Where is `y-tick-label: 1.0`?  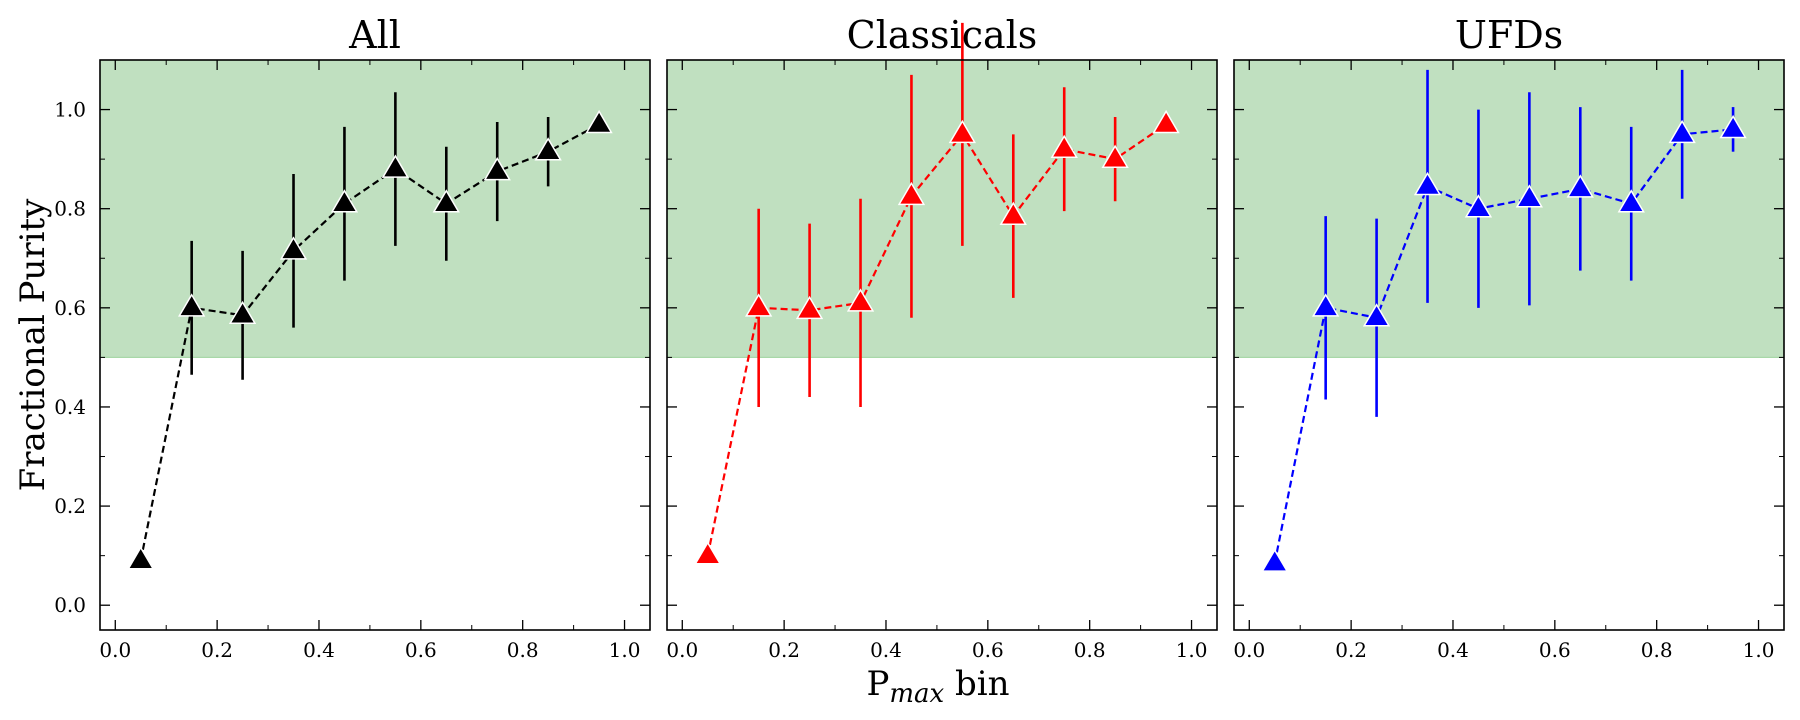 y-tick-label: 1.0 is located at coordinates (70, 110).